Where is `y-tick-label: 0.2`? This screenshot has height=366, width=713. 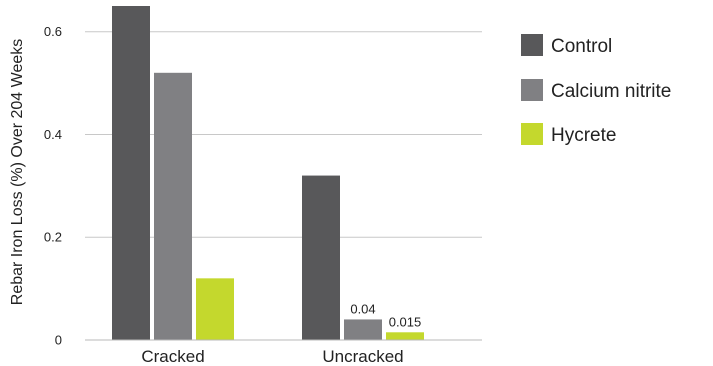
y-tick-label: 0.2 is located at coordinates (53, 237).